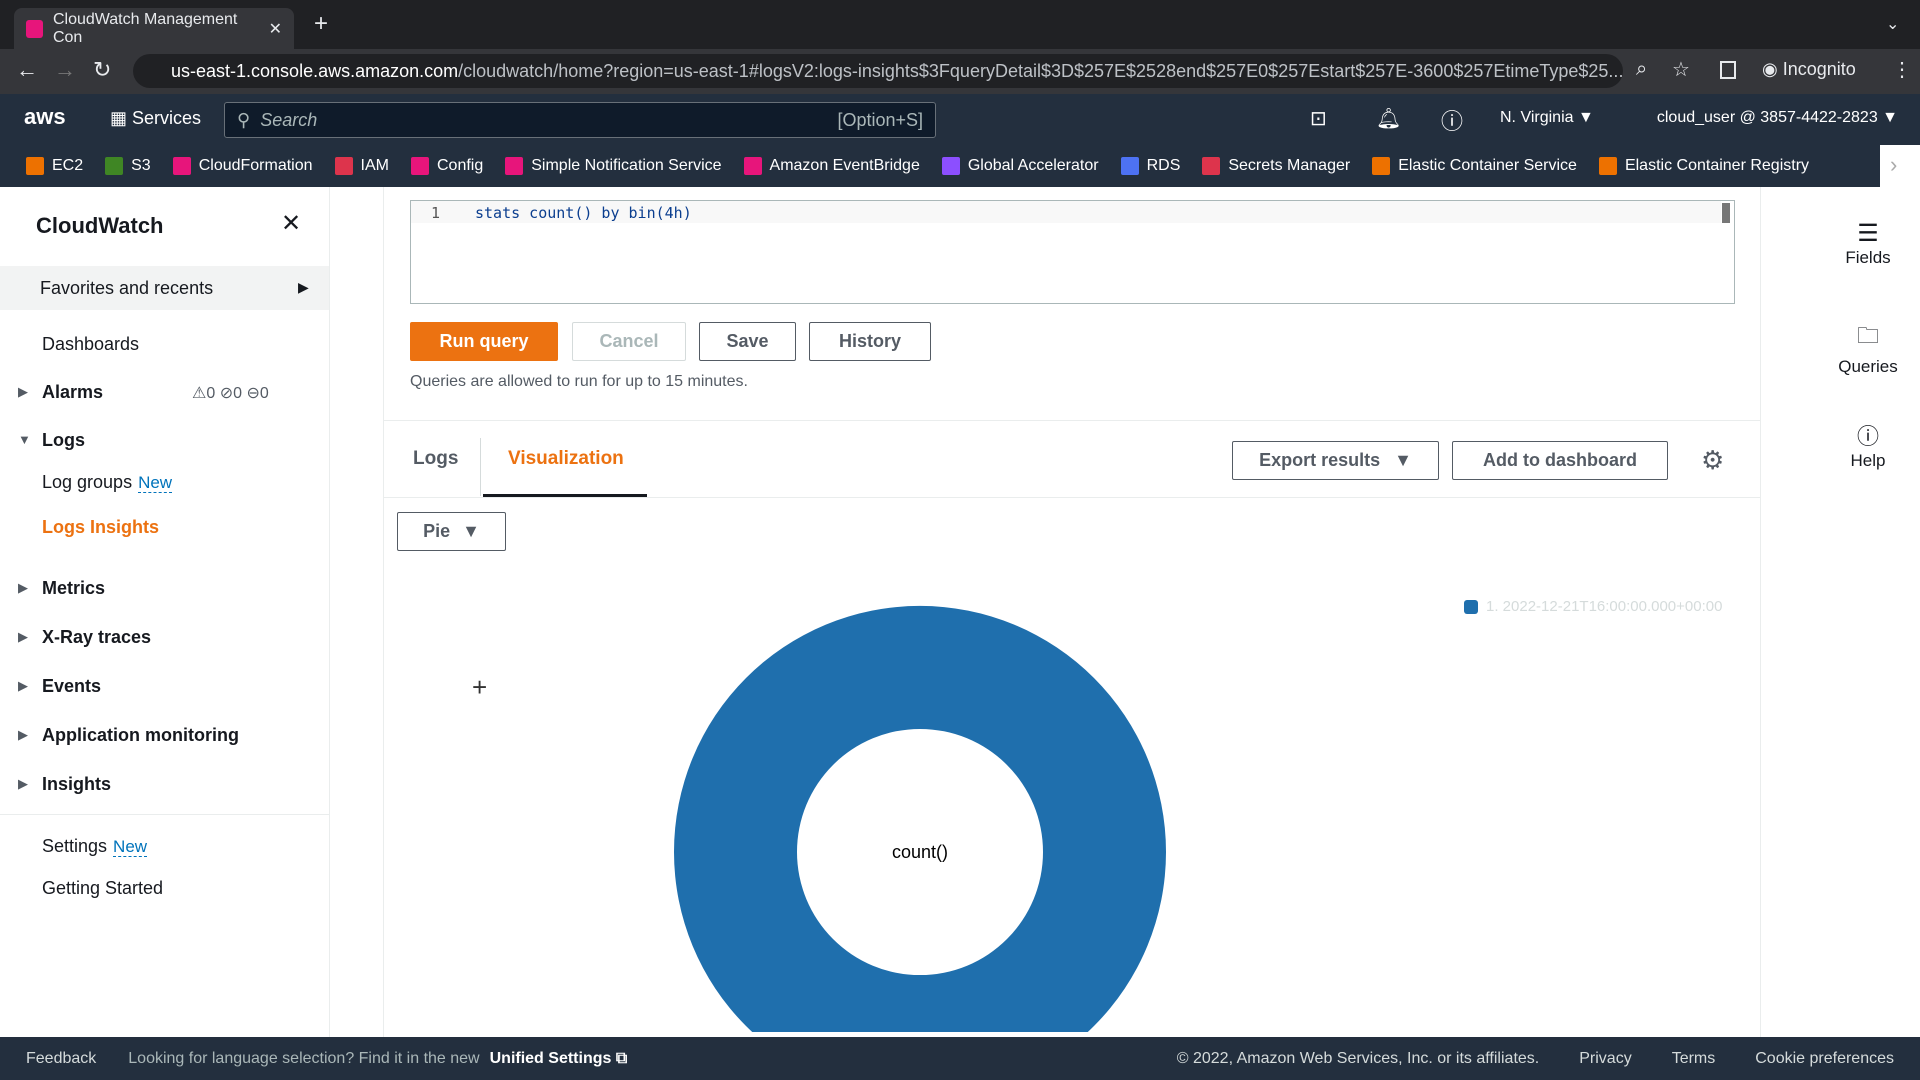 Image resolution: width=1920 pixels, height=1080 pixels. I want to click on notifications-bell-icon: 🔔︎, so click(1389, 119).